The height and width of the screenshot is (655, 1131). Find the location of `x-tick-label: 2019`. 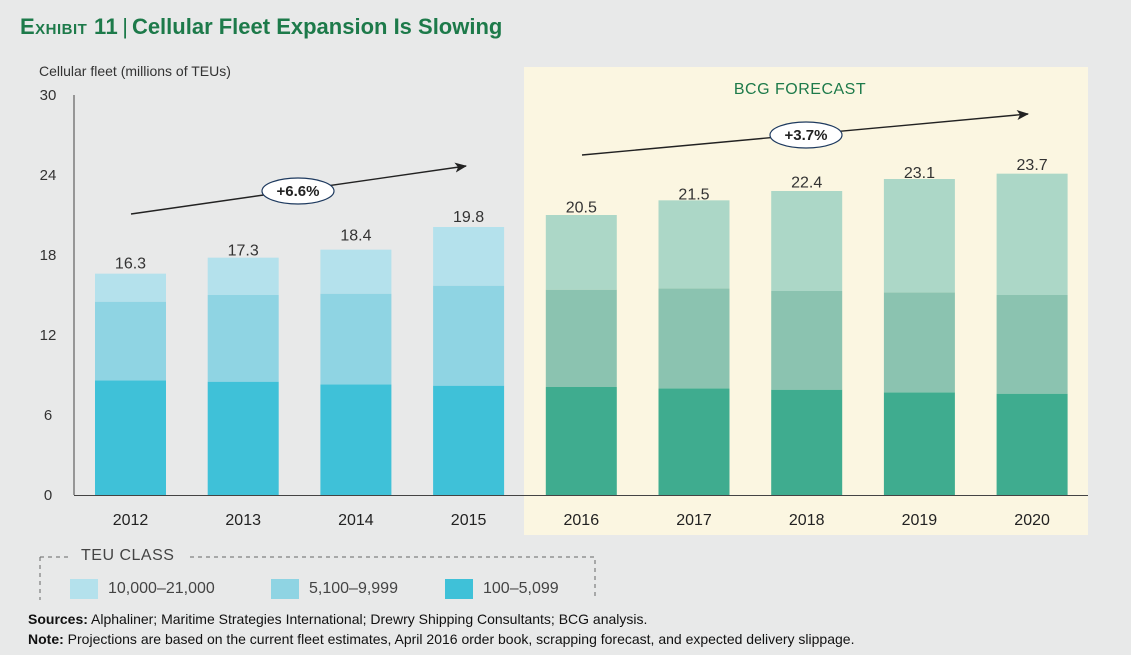

x-tick-label: 2019 is located at coordinates (920, 520).